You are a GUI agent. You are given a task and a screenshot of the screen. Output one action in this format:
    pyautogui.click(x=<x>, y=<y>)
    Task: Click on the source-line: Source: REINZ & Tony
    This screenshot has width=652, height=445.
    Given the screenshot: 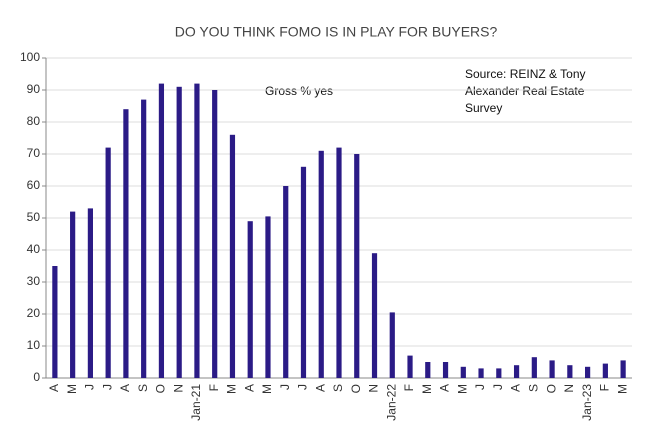 What is the action you would take?
    pyautogui.click(x=525, y=74)
    